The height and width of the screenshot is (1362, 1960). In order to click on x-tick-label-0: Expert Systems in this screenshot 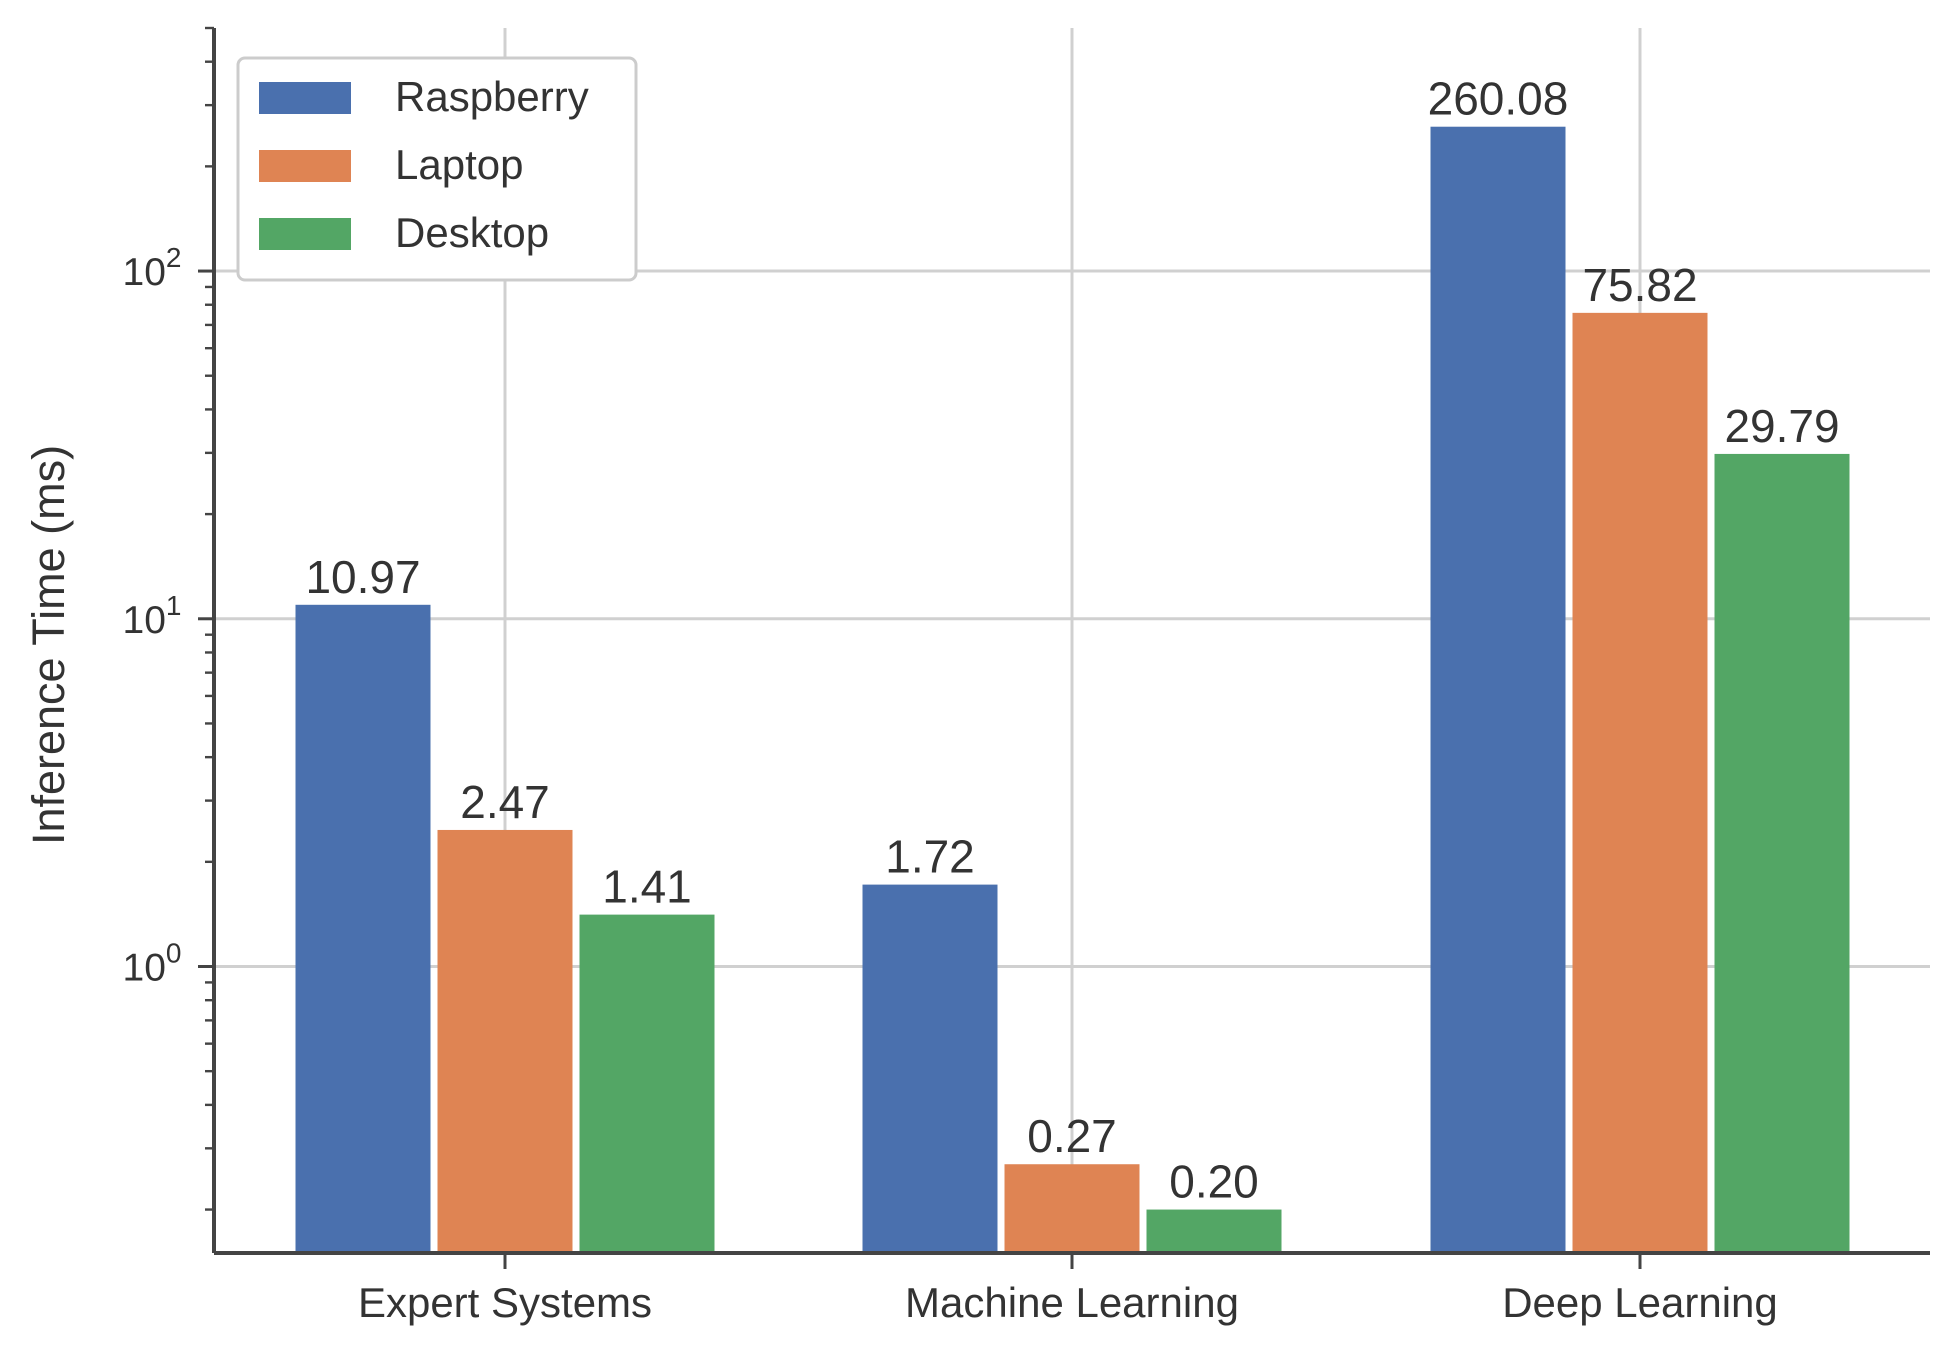, I will do `click(505, 1302)`.